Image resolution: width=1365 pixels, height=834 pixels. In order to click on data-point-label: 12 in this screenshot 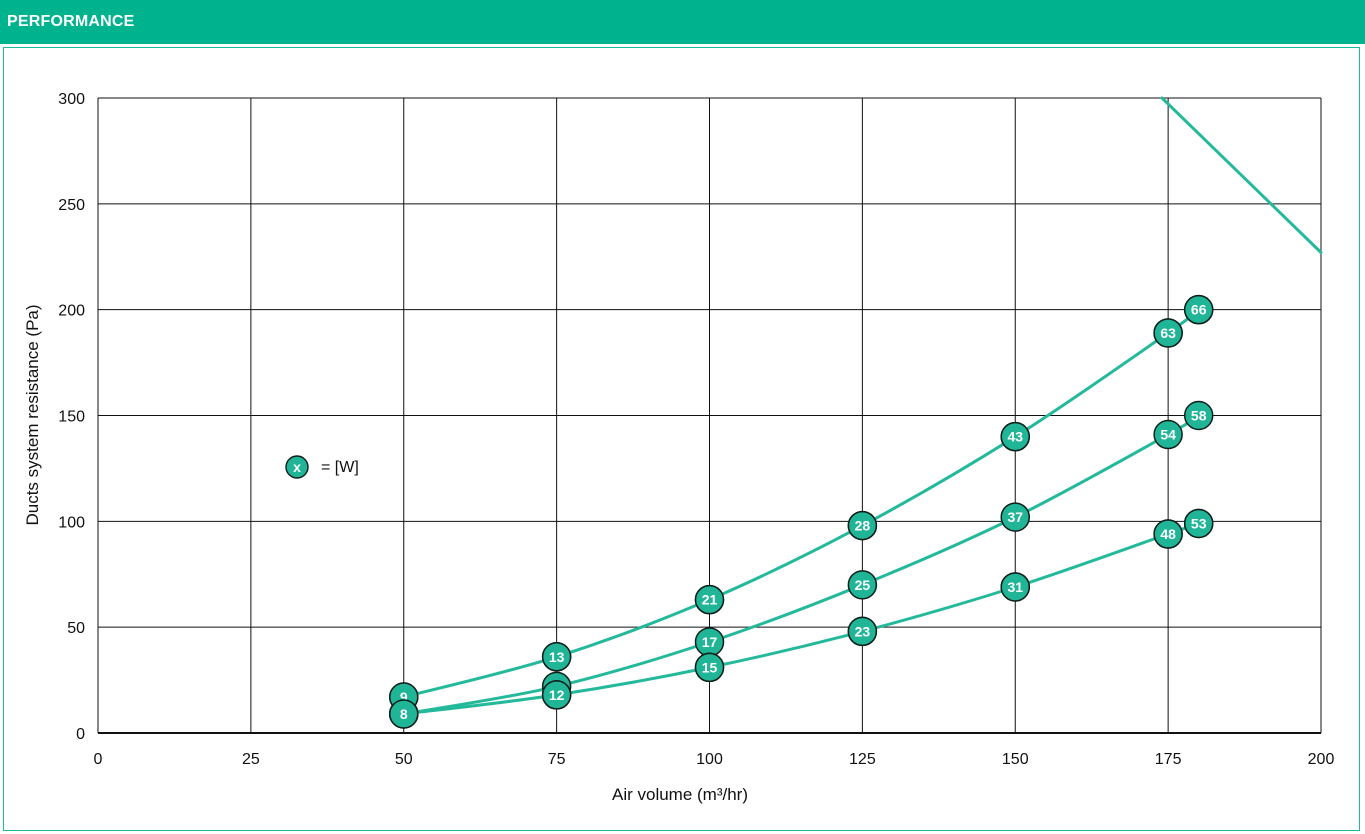, I will do `click(557, 695)`.